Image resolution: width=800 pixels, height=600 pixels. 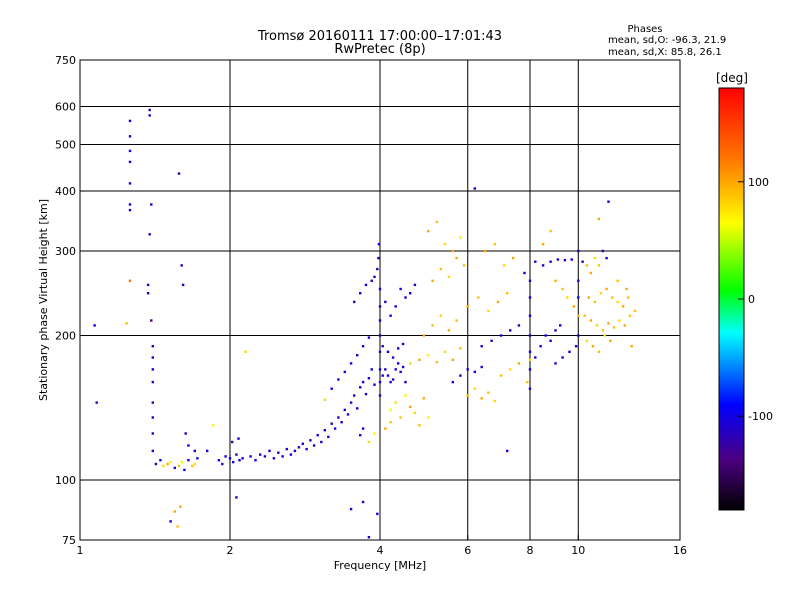 I want to click on phases-title: Phases, so click(x=644, y=29).